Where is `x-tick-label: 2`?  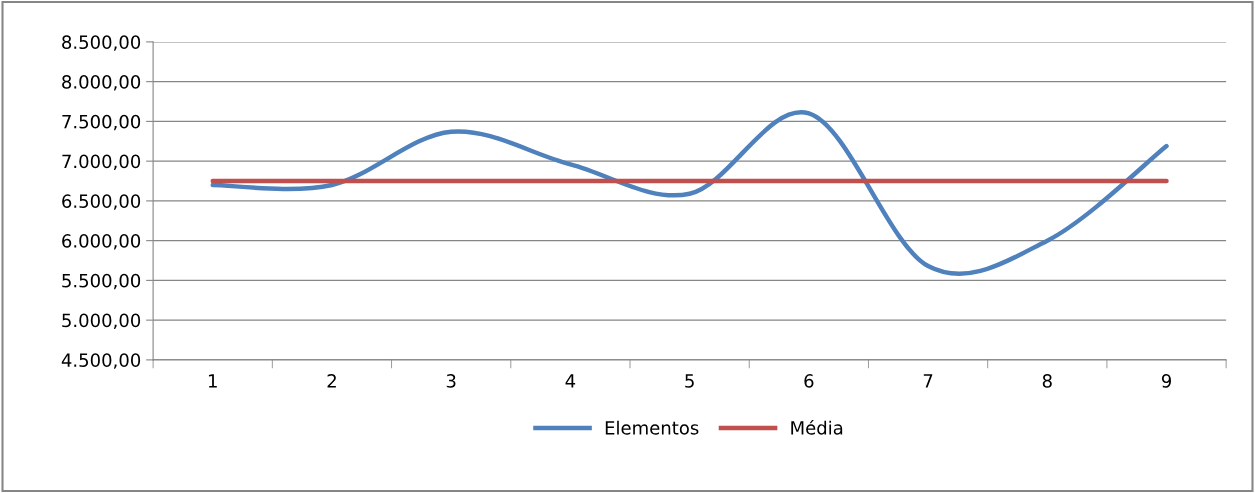 x-tick-label: 2 is located at coordinates (331, 381).